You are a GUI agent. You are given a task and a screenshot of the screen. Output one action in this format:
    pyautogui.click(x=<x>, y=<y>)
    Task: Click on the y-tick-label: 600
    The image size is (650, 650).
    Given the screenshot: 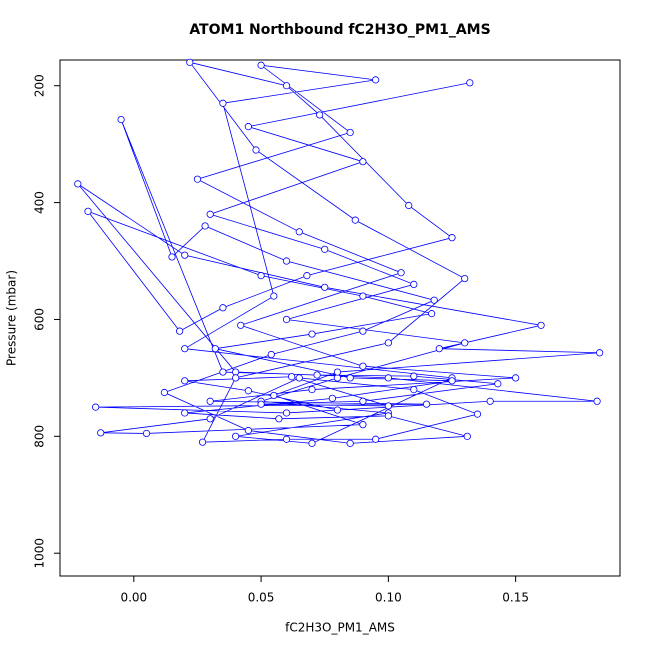 What is the action you would take?
    pyautogui.click(x=40, y=319)
    